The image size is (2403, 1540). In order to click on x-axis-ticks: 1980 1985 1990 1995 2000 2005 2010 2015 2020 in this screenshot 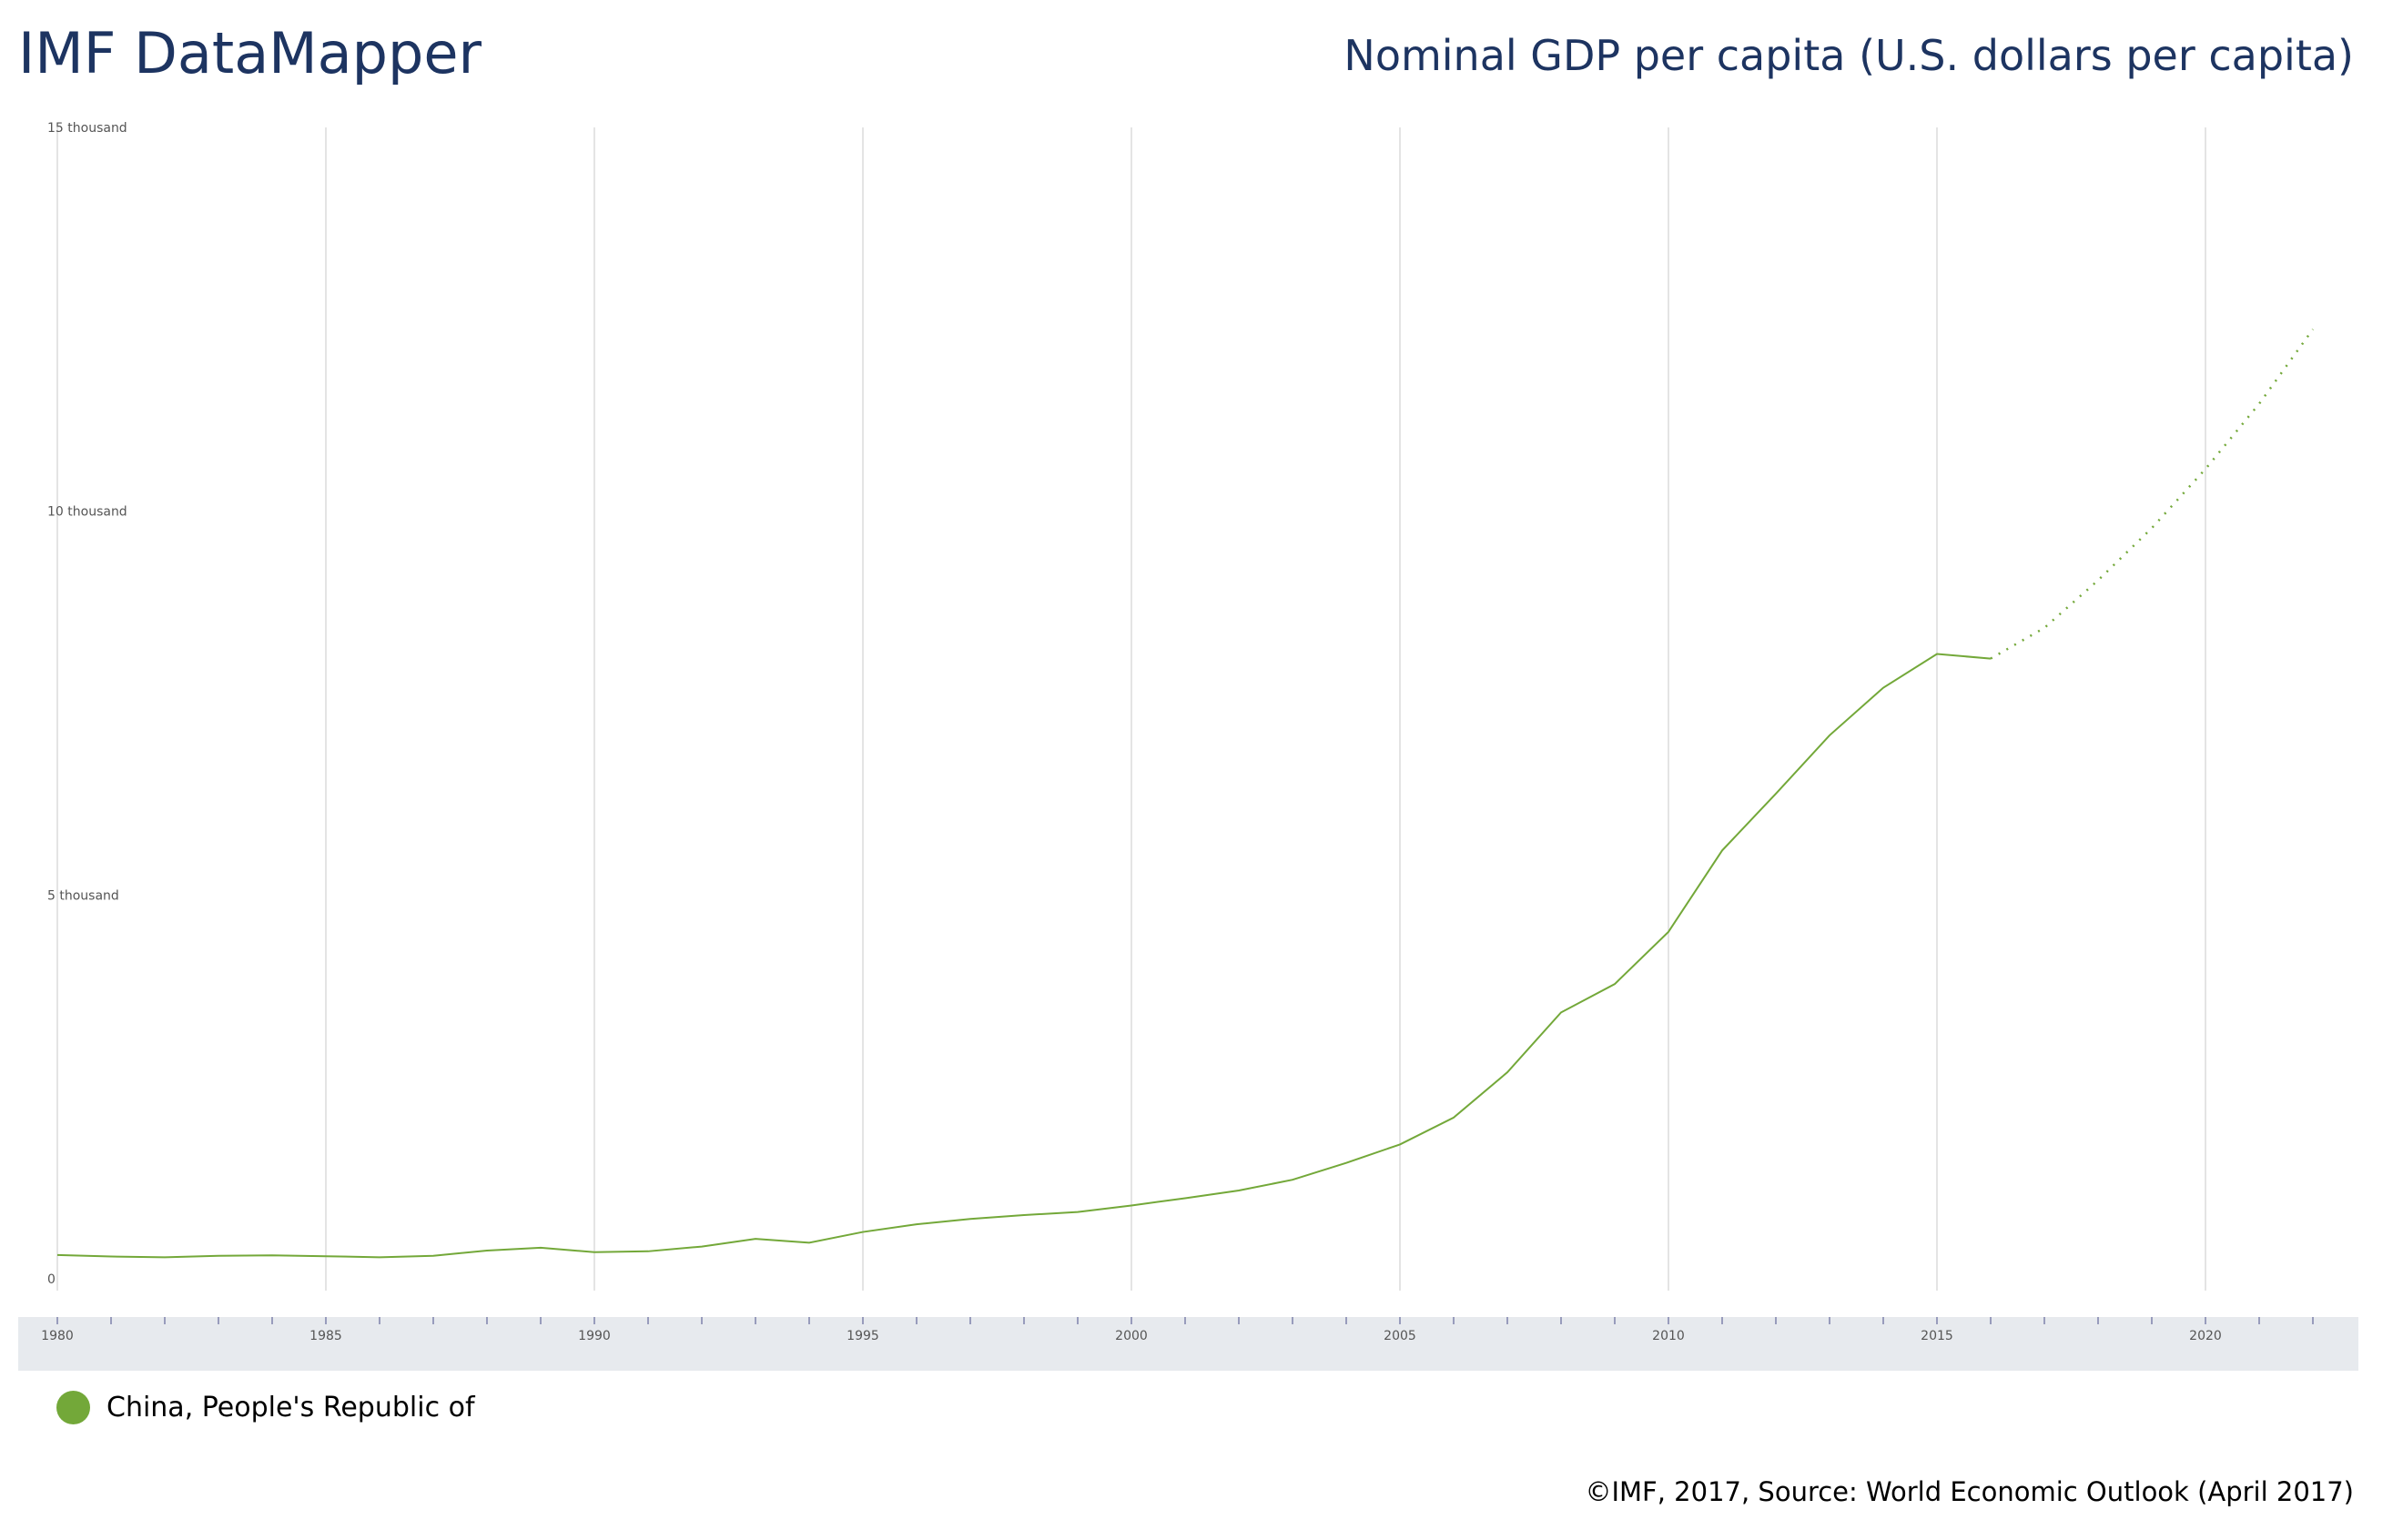, I will do `click(1178, 1330)`.